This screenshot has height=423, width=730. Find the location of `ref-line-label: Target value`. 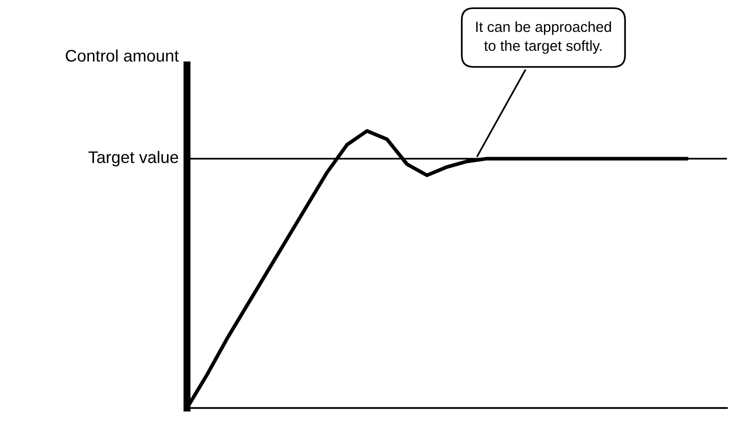

ref-line-label: Target value is located at coordinates (133, 158).